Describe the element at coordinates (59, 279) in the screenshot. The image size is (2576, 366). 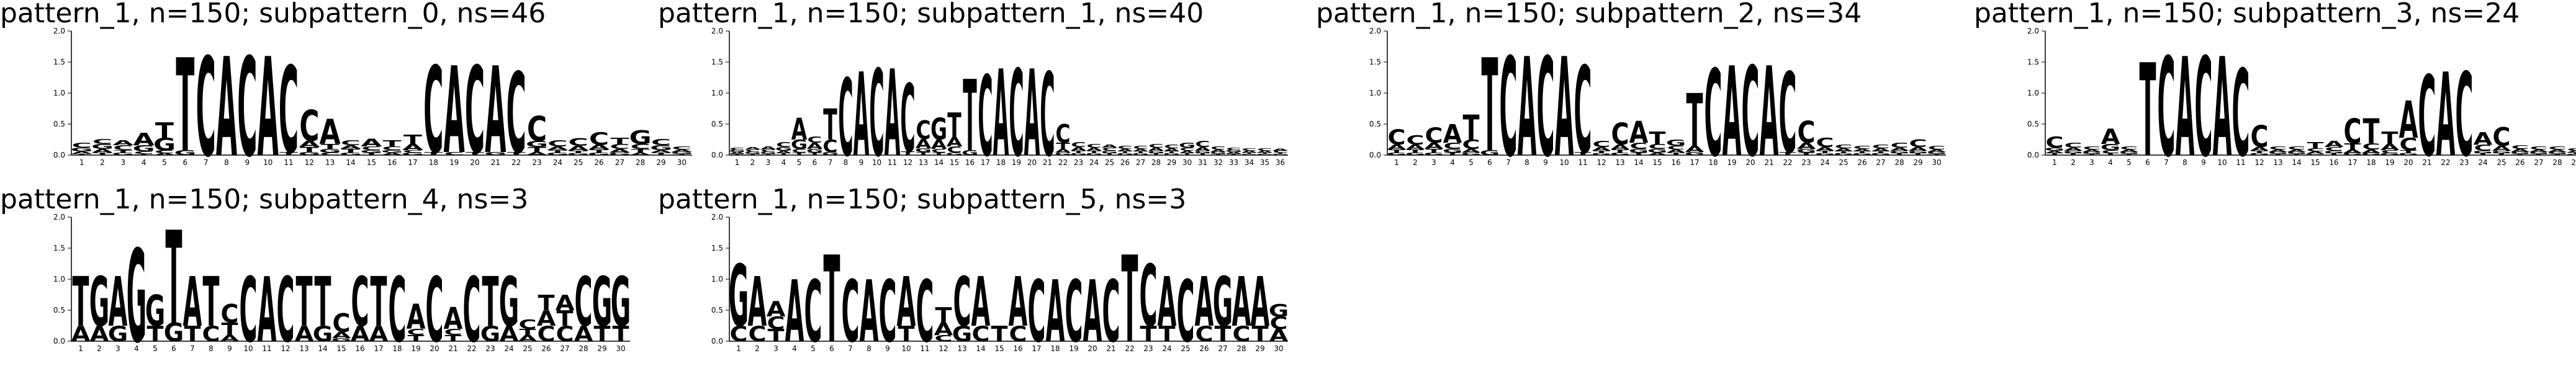
I see `y-tick-label: 1.0` at that location.